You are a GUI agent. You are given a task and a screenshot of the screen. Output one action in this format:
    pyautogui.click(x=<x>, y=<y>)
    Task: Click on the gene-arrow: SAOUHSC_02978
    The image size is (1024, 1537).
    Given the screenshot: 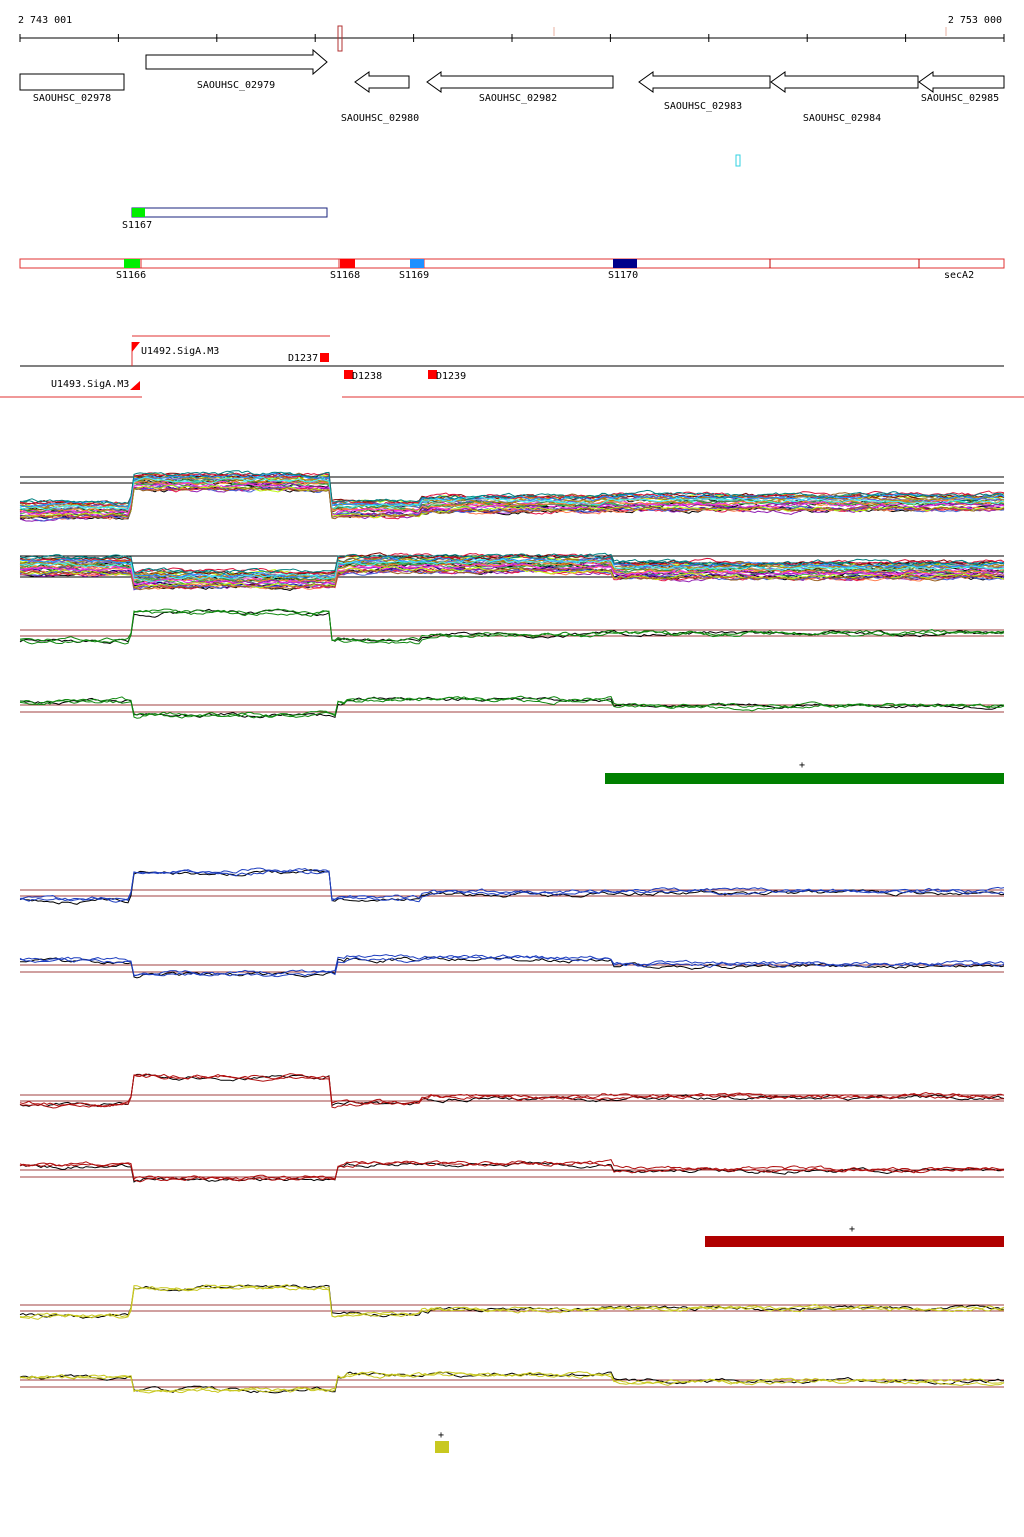 What is the action you would take?
    pyautogui.click(x=72, y=88)
    